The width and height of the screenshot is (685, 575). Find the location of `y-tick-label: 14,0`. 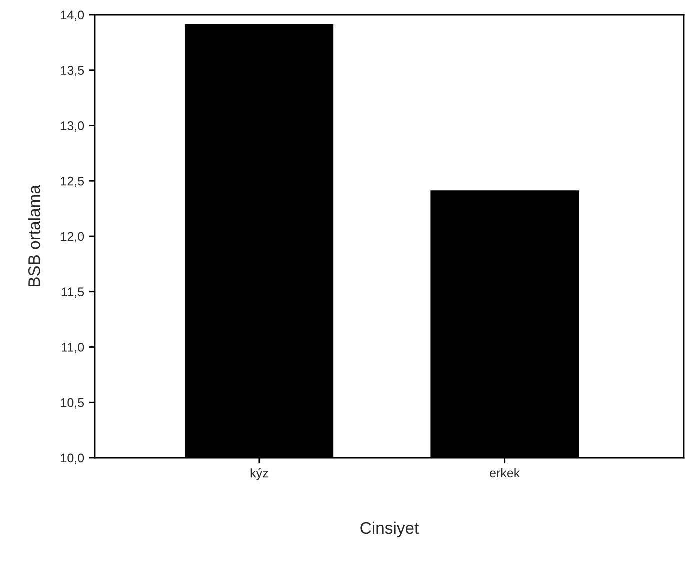

y-tick-label: 14,0 is located at coordinates (72, 16).